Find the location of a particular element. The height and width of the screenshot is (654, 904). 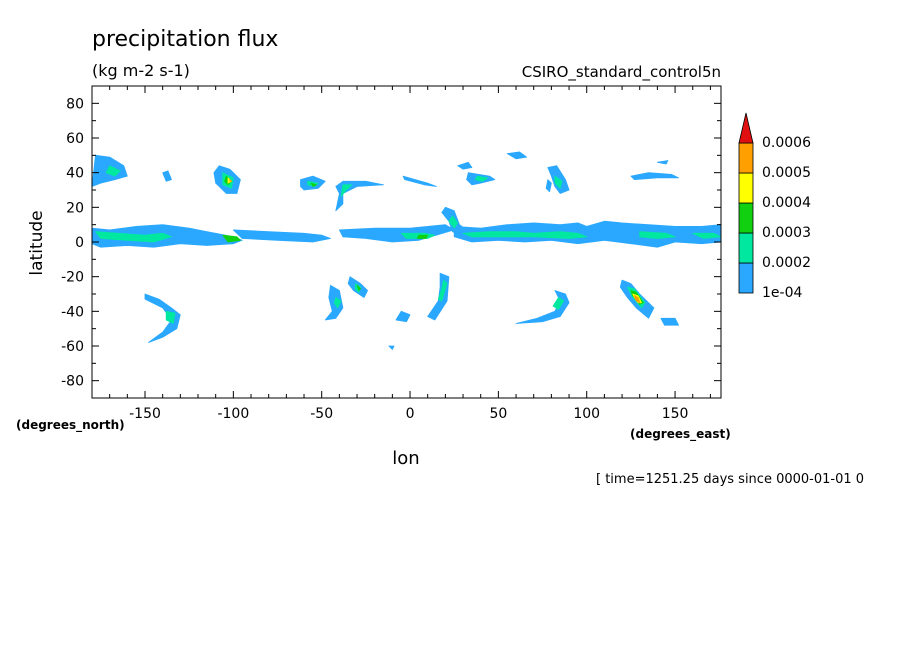

colorbar-label: 0.0006 is located at coordinates (786, 143).